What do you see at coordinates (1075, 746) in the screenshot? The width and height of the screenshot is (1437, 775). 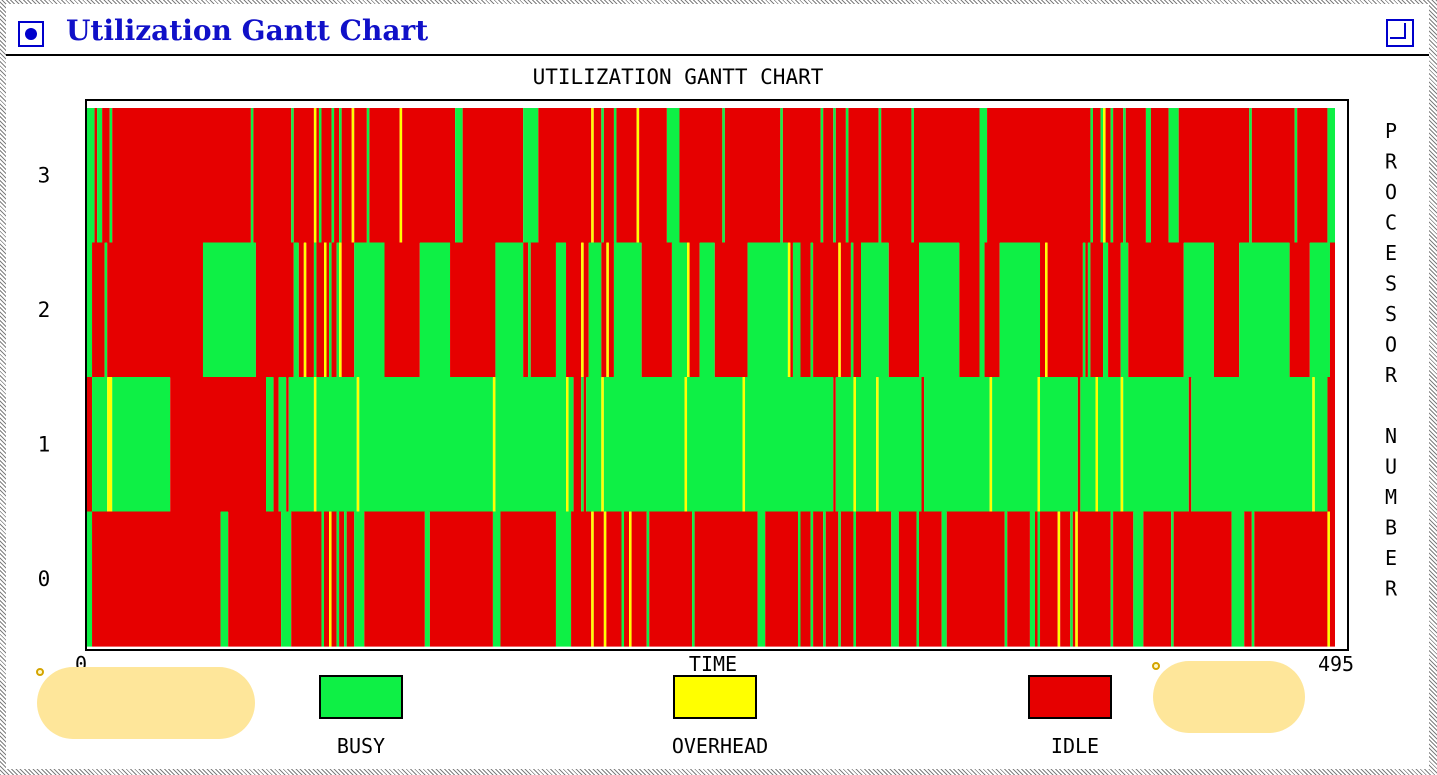 I see `legend-label-idle: IDLE` at bounding box center [1075, 746].